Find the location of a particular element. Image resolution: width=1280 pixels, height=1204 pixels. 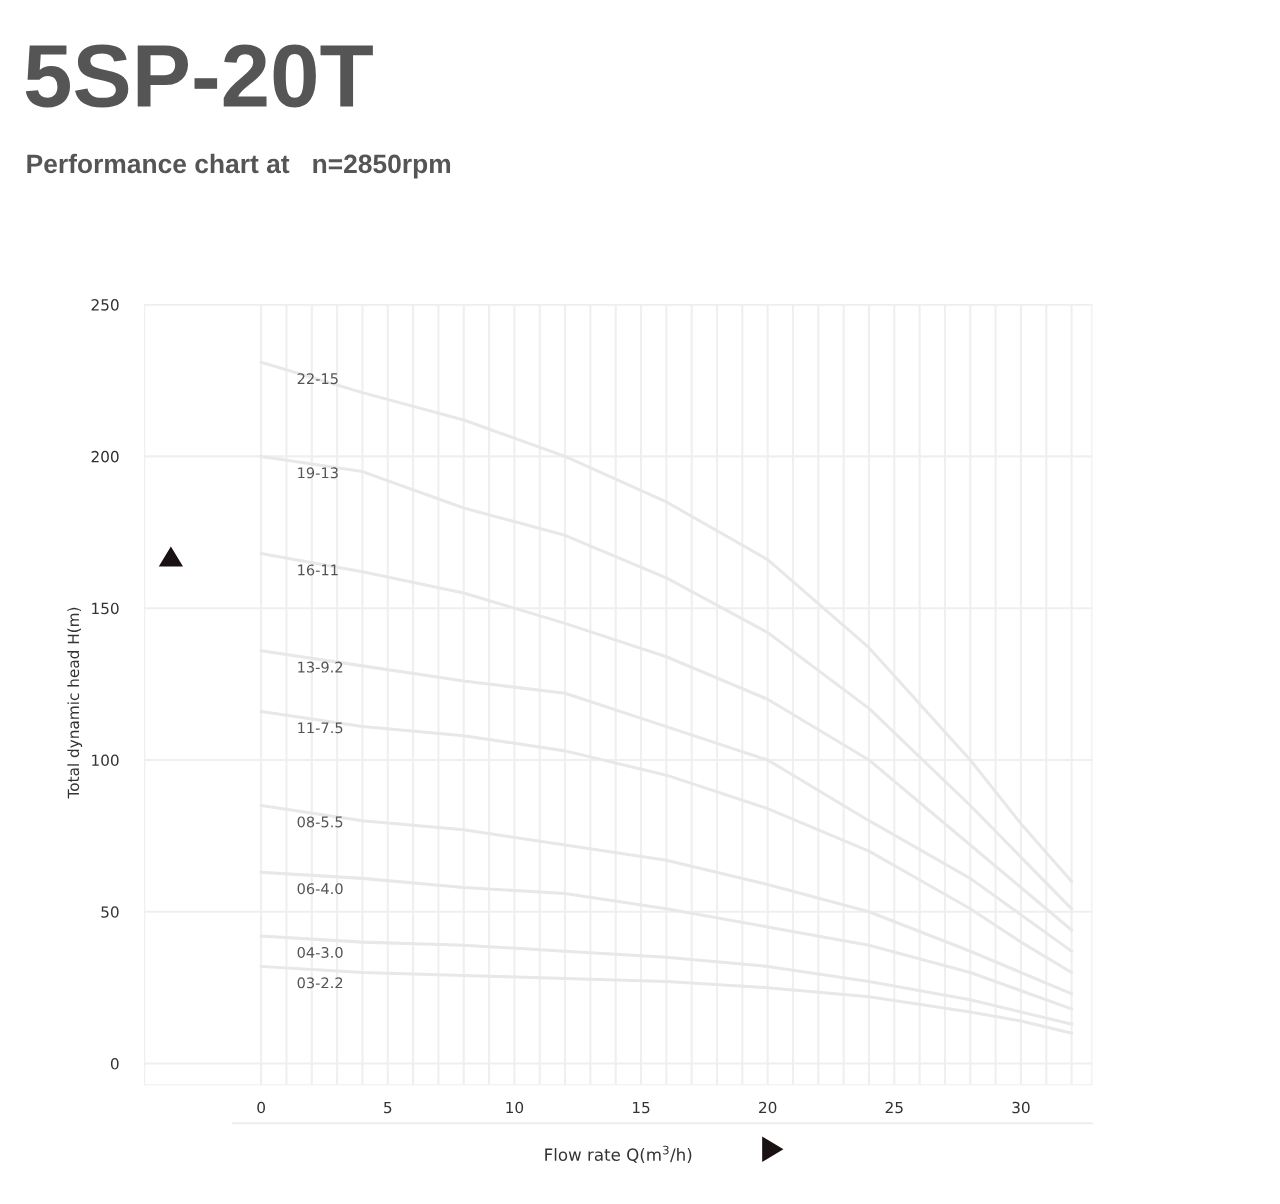

series-label: 04-3.0 is located at coordinates (320, 952).